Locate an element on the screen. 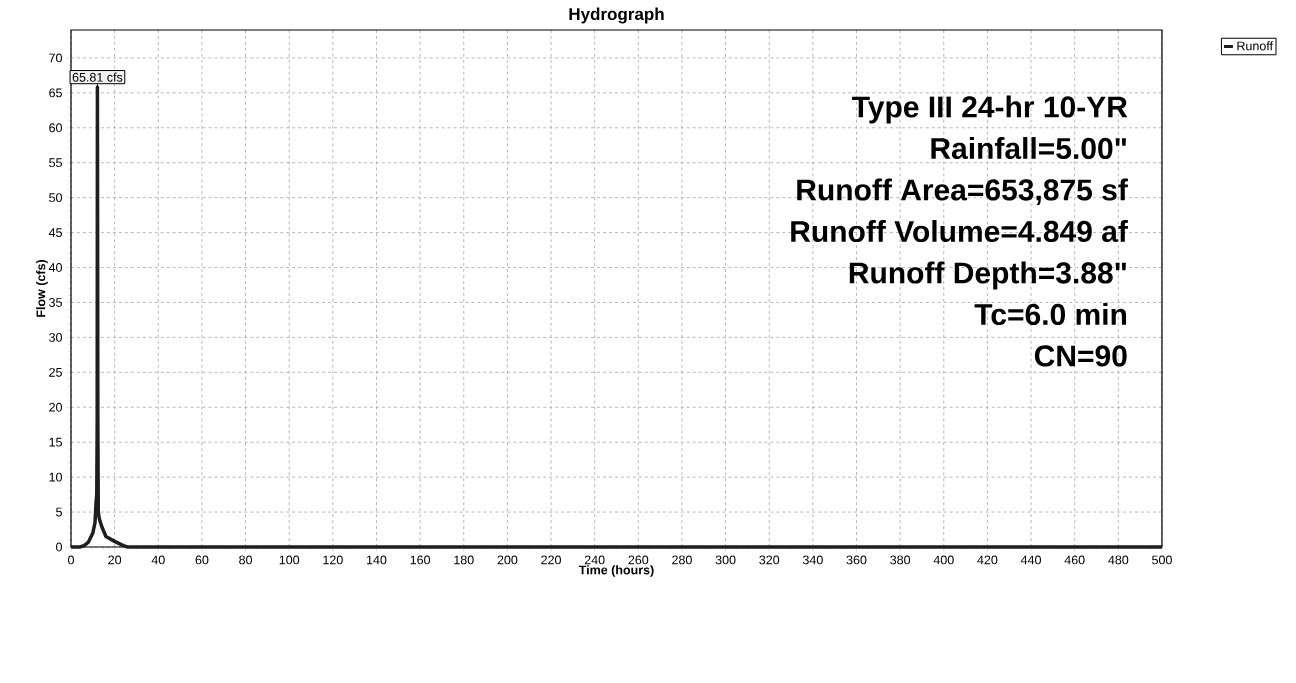 This screenshot has height=683, width=1296. annotation: Type III 24-hr 10-YR is located at coordinates (990, 109).